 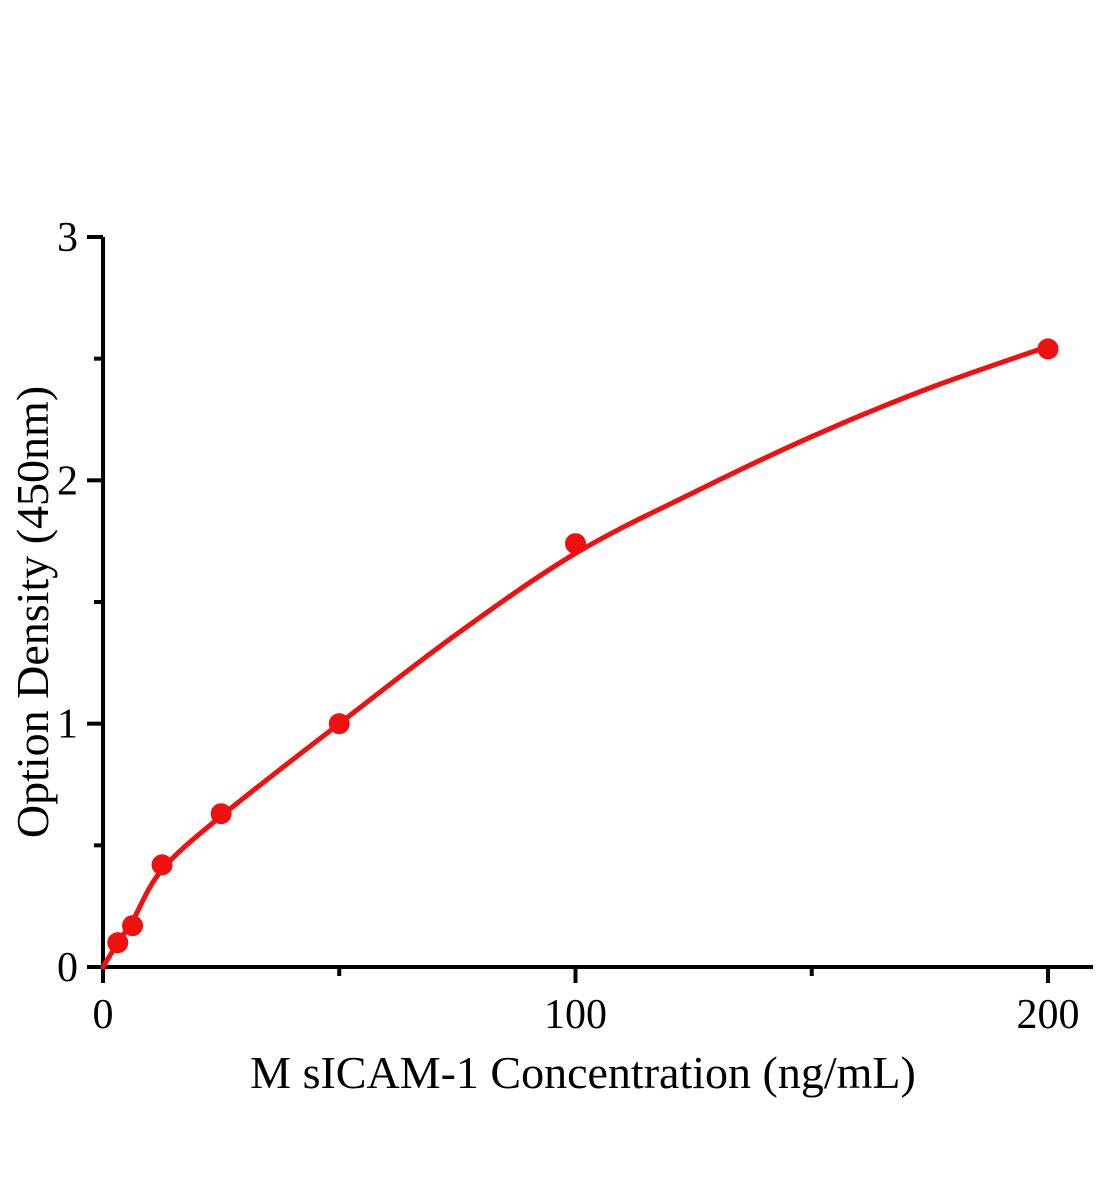 What do you see at coordinates (1048, 1015) in the screenshot?
I see `x-tick-label: 200` at bounding box center [1048, 1015].